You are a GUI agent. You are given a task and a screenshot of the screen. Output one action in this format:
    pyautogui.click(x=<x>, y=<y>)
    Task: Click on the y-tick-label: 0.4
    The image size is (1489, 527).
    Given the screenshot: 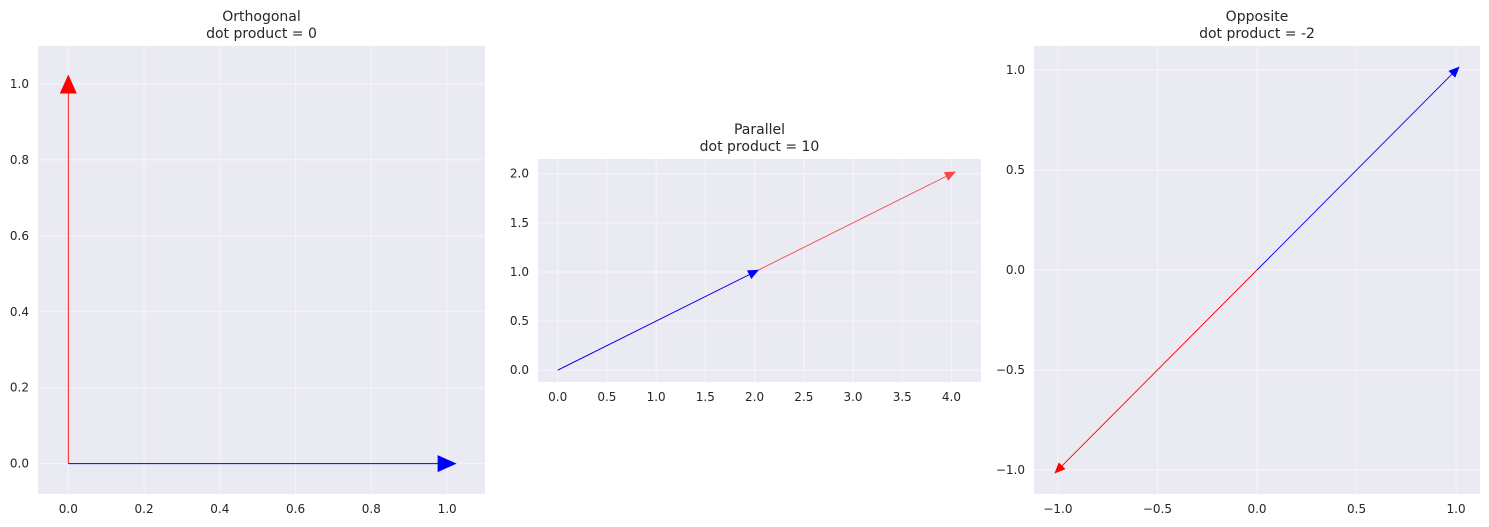 What is the action you would take?
    pyautogui.click(x=19, y=312)
    